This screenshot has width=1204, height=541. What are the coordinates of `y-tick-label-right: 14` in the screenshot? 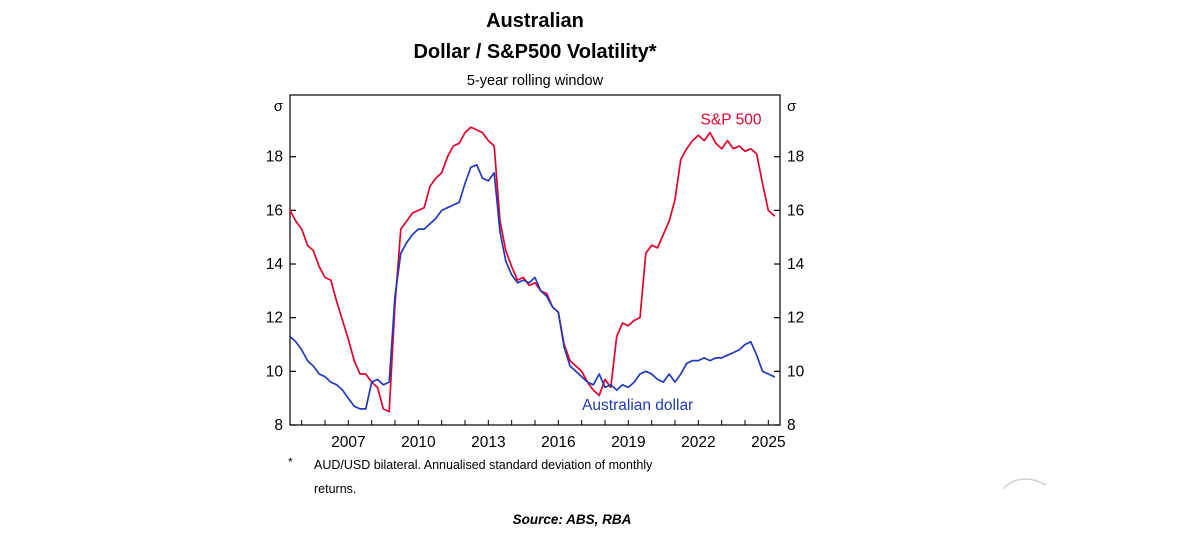 It's located at (796, 264).